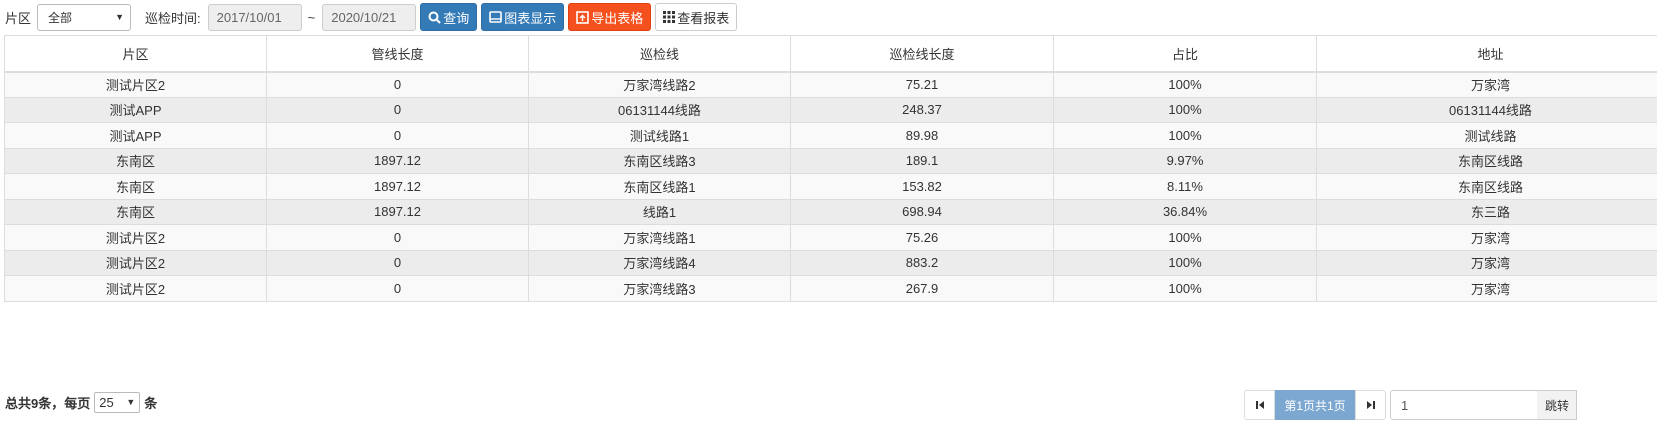 This screenshot has height=444, width=1657. What do you see at coordinates (1486, 109) in the screenshot?
I see `cell-address: 06131144线路` at bounding box center [1486, 109].